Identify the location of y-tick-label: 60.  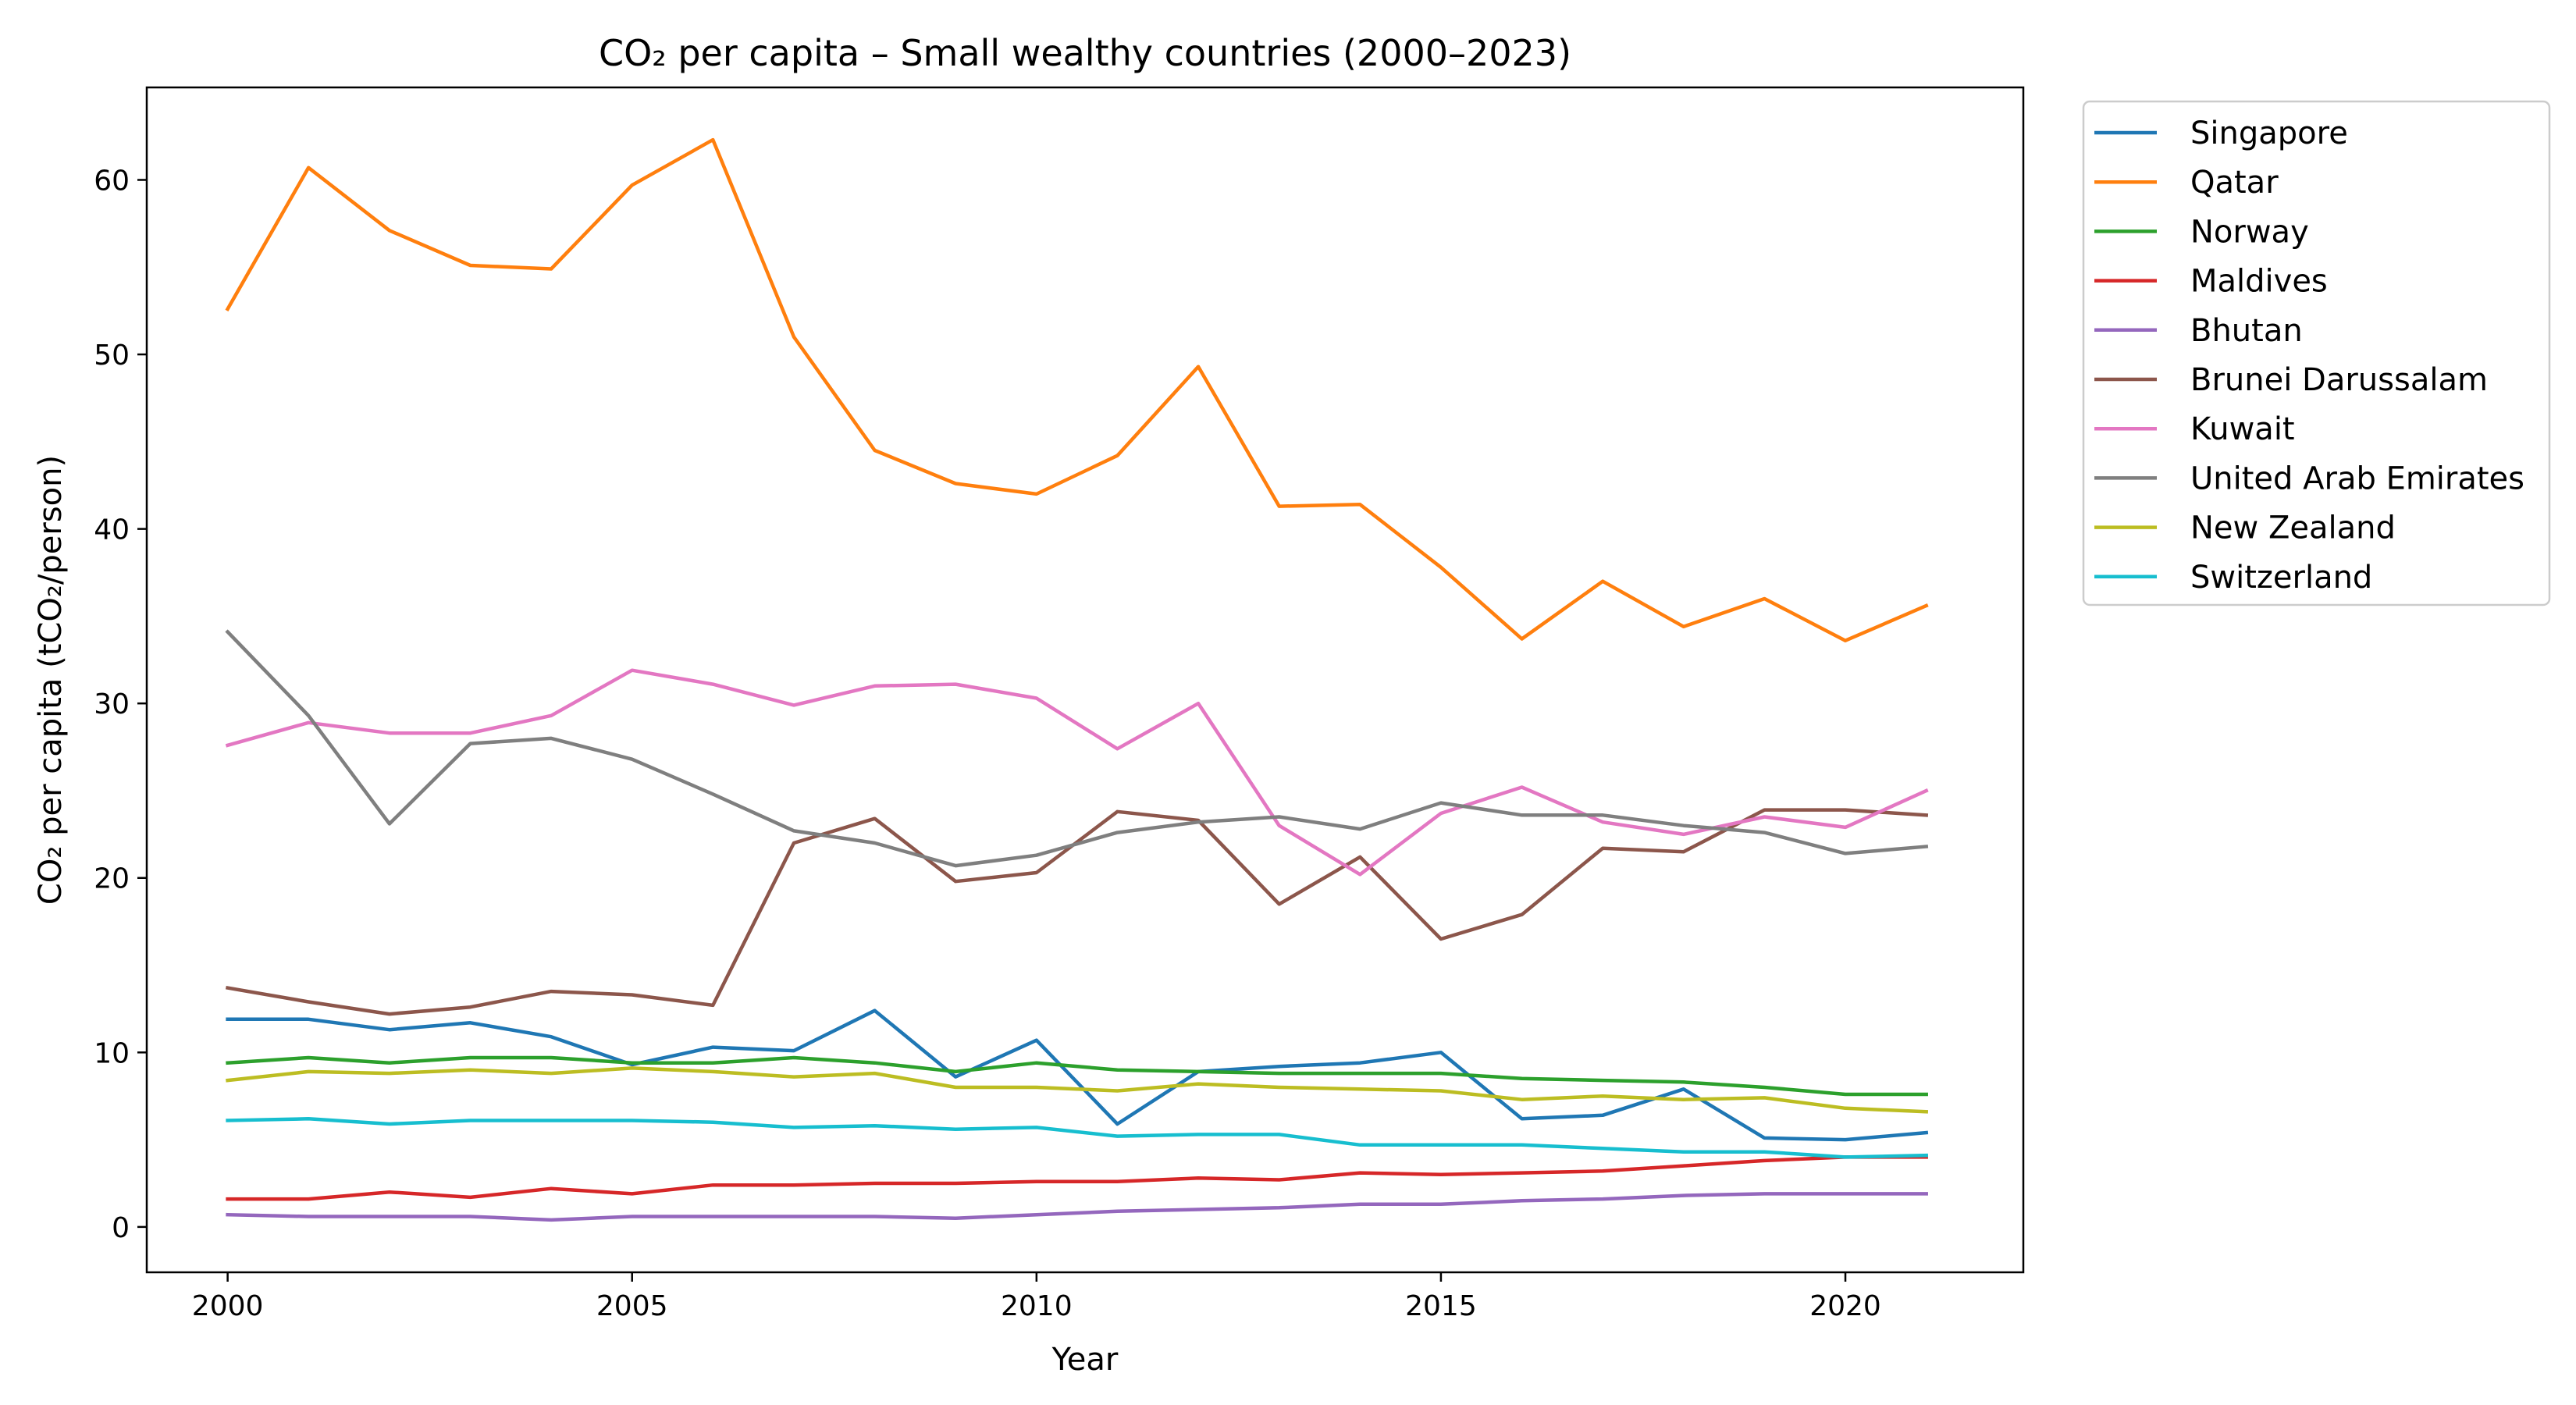
(112, 181).